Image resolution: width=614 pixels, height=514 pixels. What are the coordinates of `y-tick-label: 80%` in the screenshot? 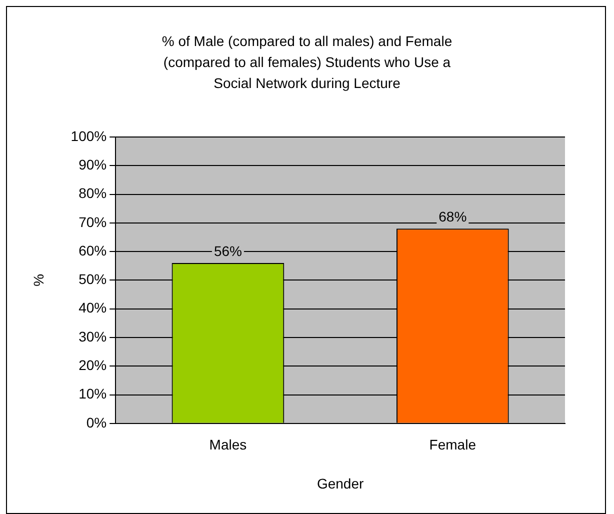 It's located at (92, 193).